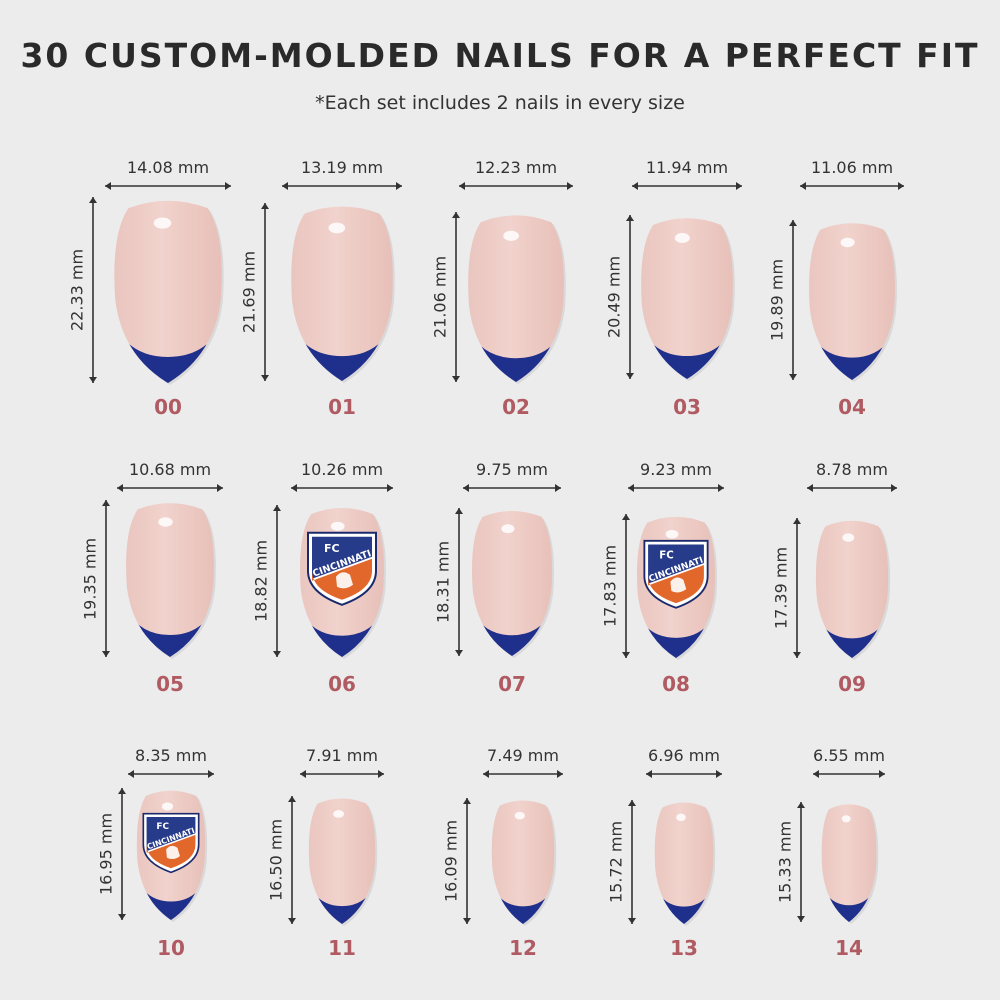 The image size is (1000, 1000). Describe the element at coordinates (676, 684) in the screenshot. I see `size-number: 08` at that location.